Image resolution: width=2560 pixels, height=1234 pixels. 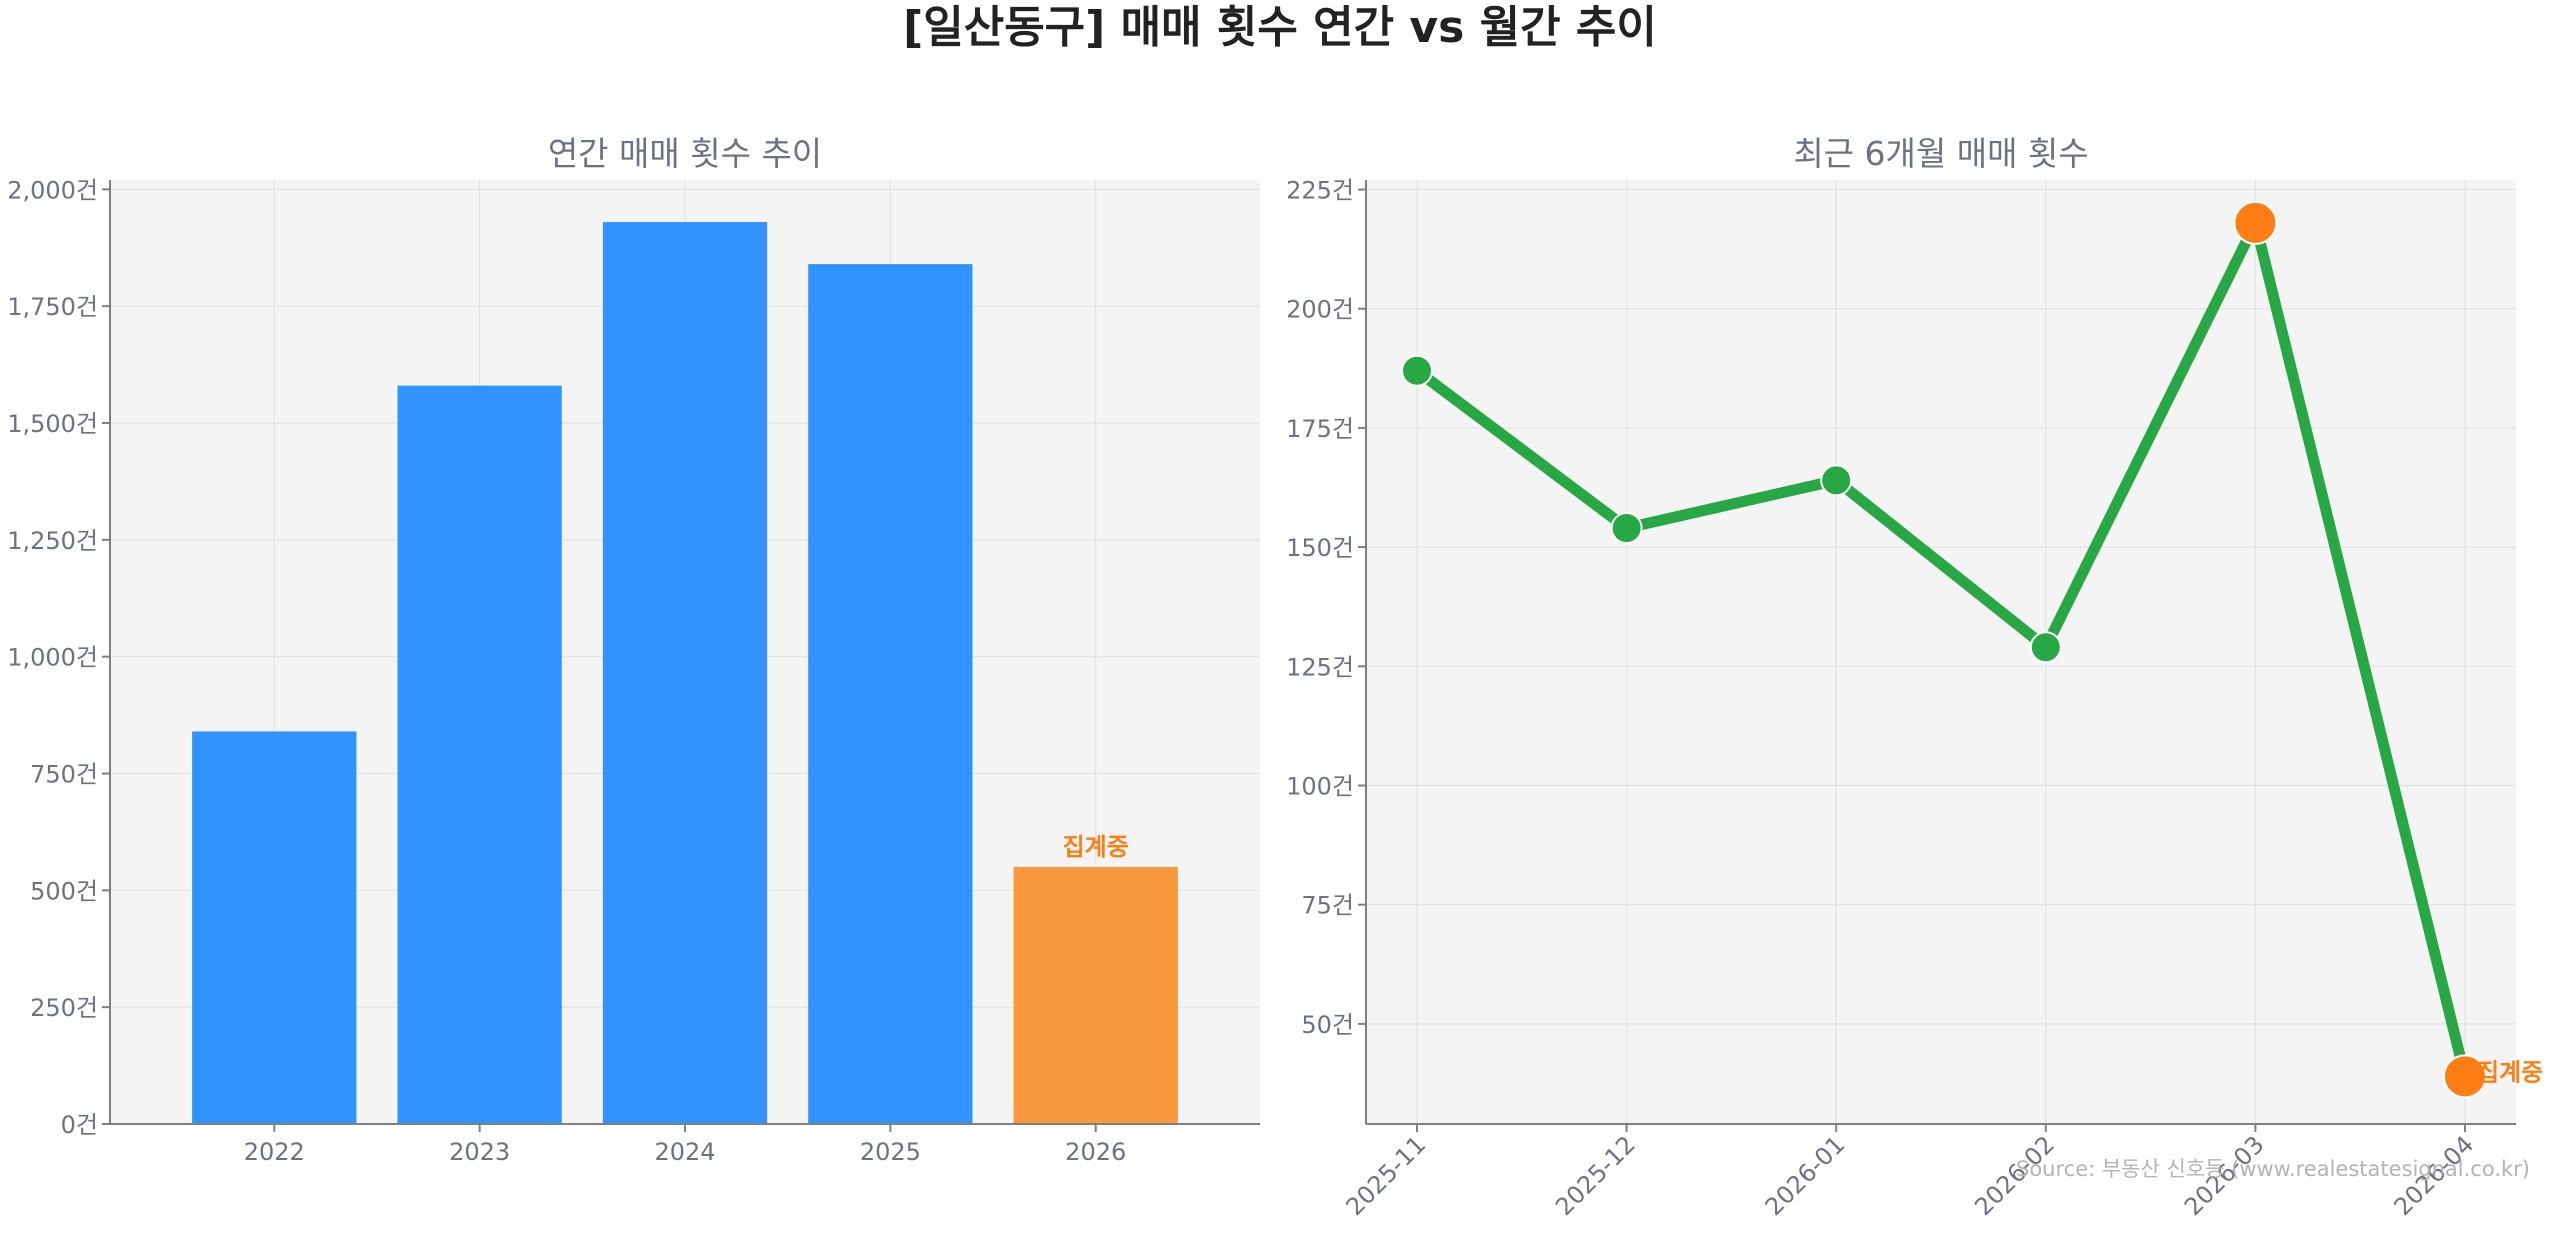 What do you see at coordinates (1327, 906) in the screenshot?
I see `line-y-tick-label: 75건` at bounding box center [1327, 906].